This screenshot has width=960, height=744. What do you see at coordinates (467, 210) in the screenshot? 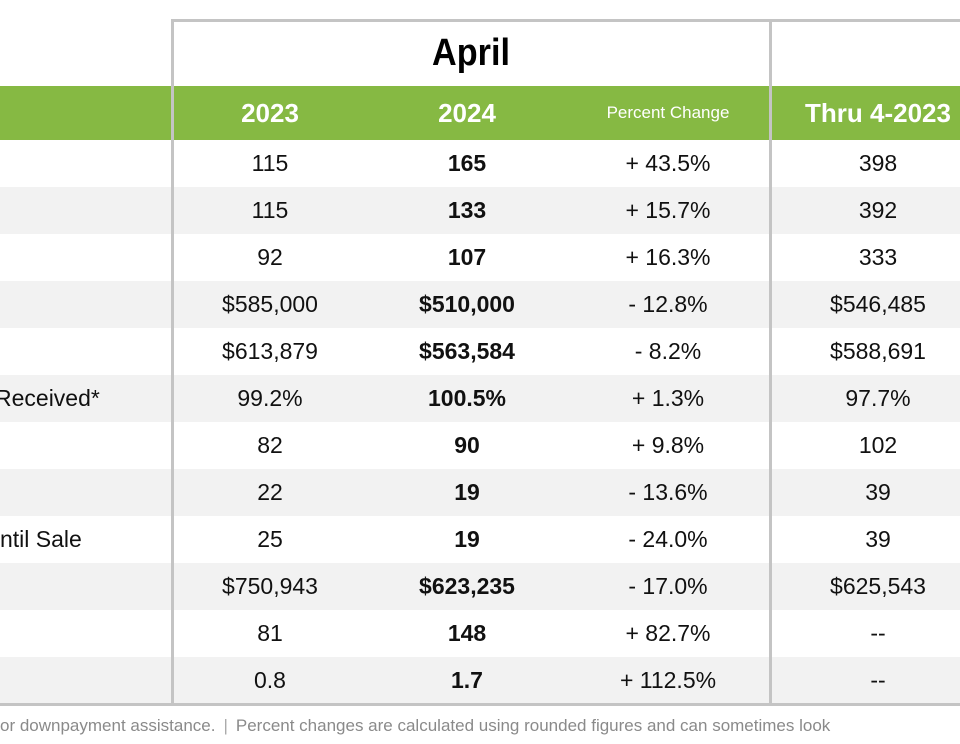
I see `cell-2024: 133` at bounding box center [467, 210].